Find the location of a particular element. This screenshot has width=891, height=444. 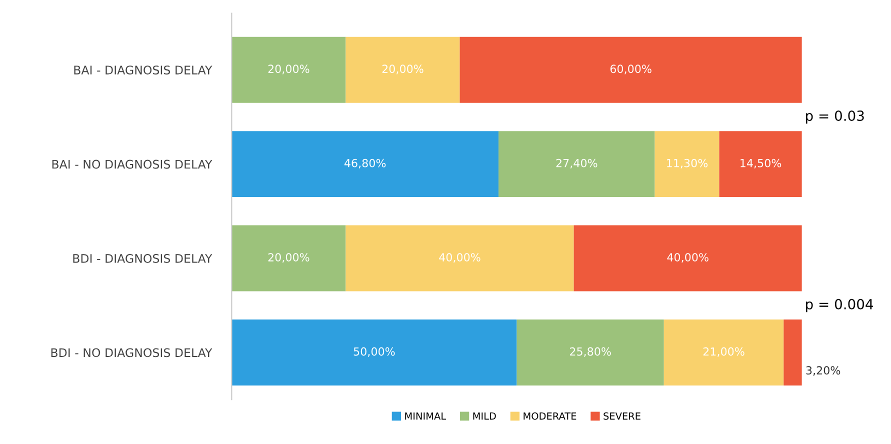

y-tick-label: BDI - DIAGNOSIS DELAY is located at coordinates (142, 258).